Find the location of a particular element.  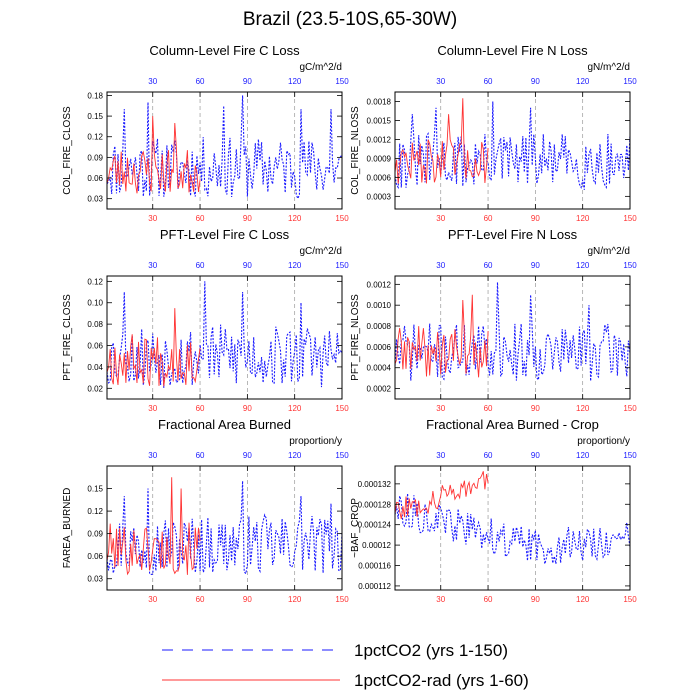

y-tick-label: 0.0004 is located at coordinates (379, 368).